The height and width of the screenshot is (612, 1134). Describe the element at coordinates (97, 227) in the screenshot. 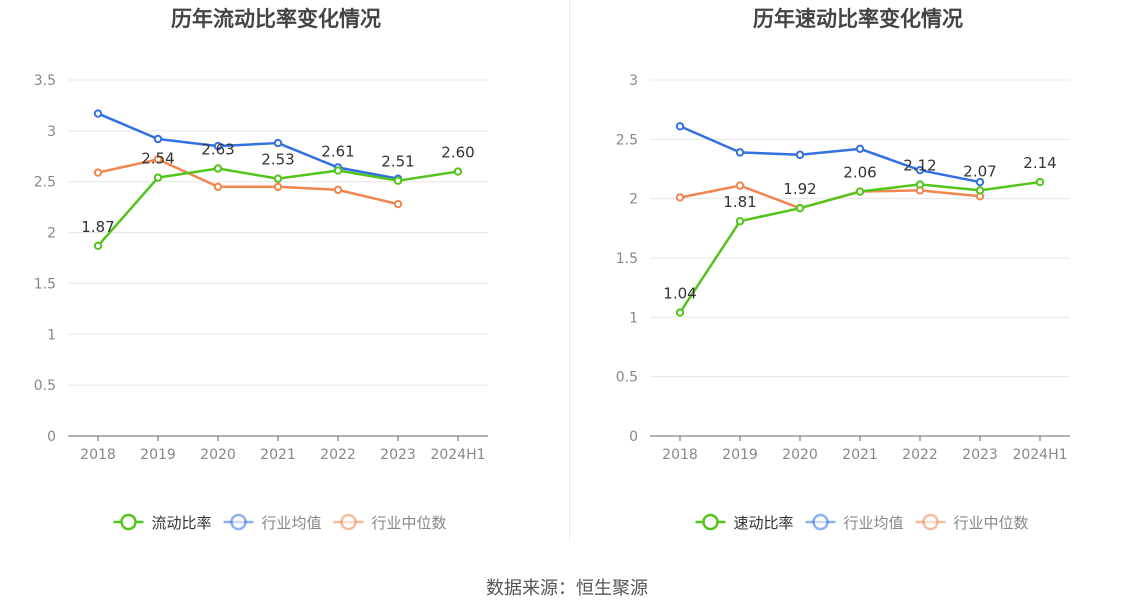

I see `data-label: 1.87` at that location.